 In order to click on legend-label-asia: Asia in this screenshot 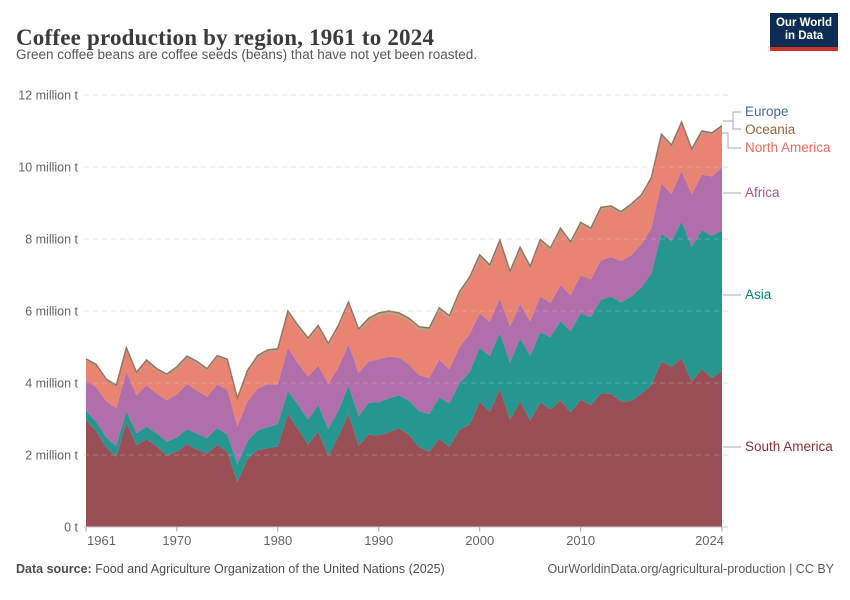, I will do `click(758, 294)`.